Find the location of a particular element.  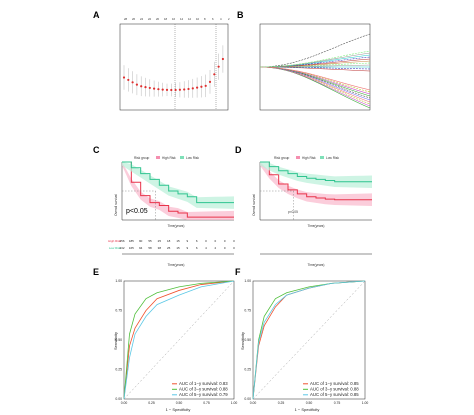

a-top-tick: 20 is located at coordinates (158, 19).